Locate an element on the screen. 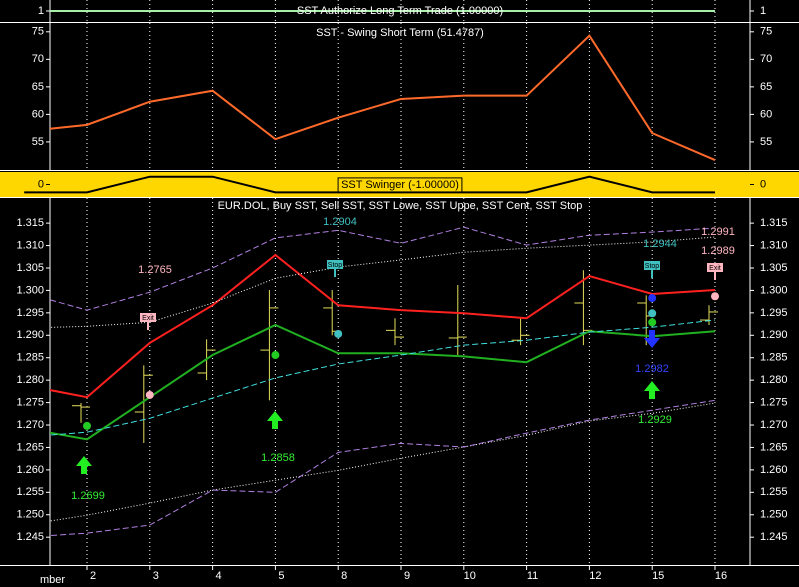 Image resolution: width=799 pixels, height=587 pixels. x-tick-label: 11 is located at coordinates (532, 576).